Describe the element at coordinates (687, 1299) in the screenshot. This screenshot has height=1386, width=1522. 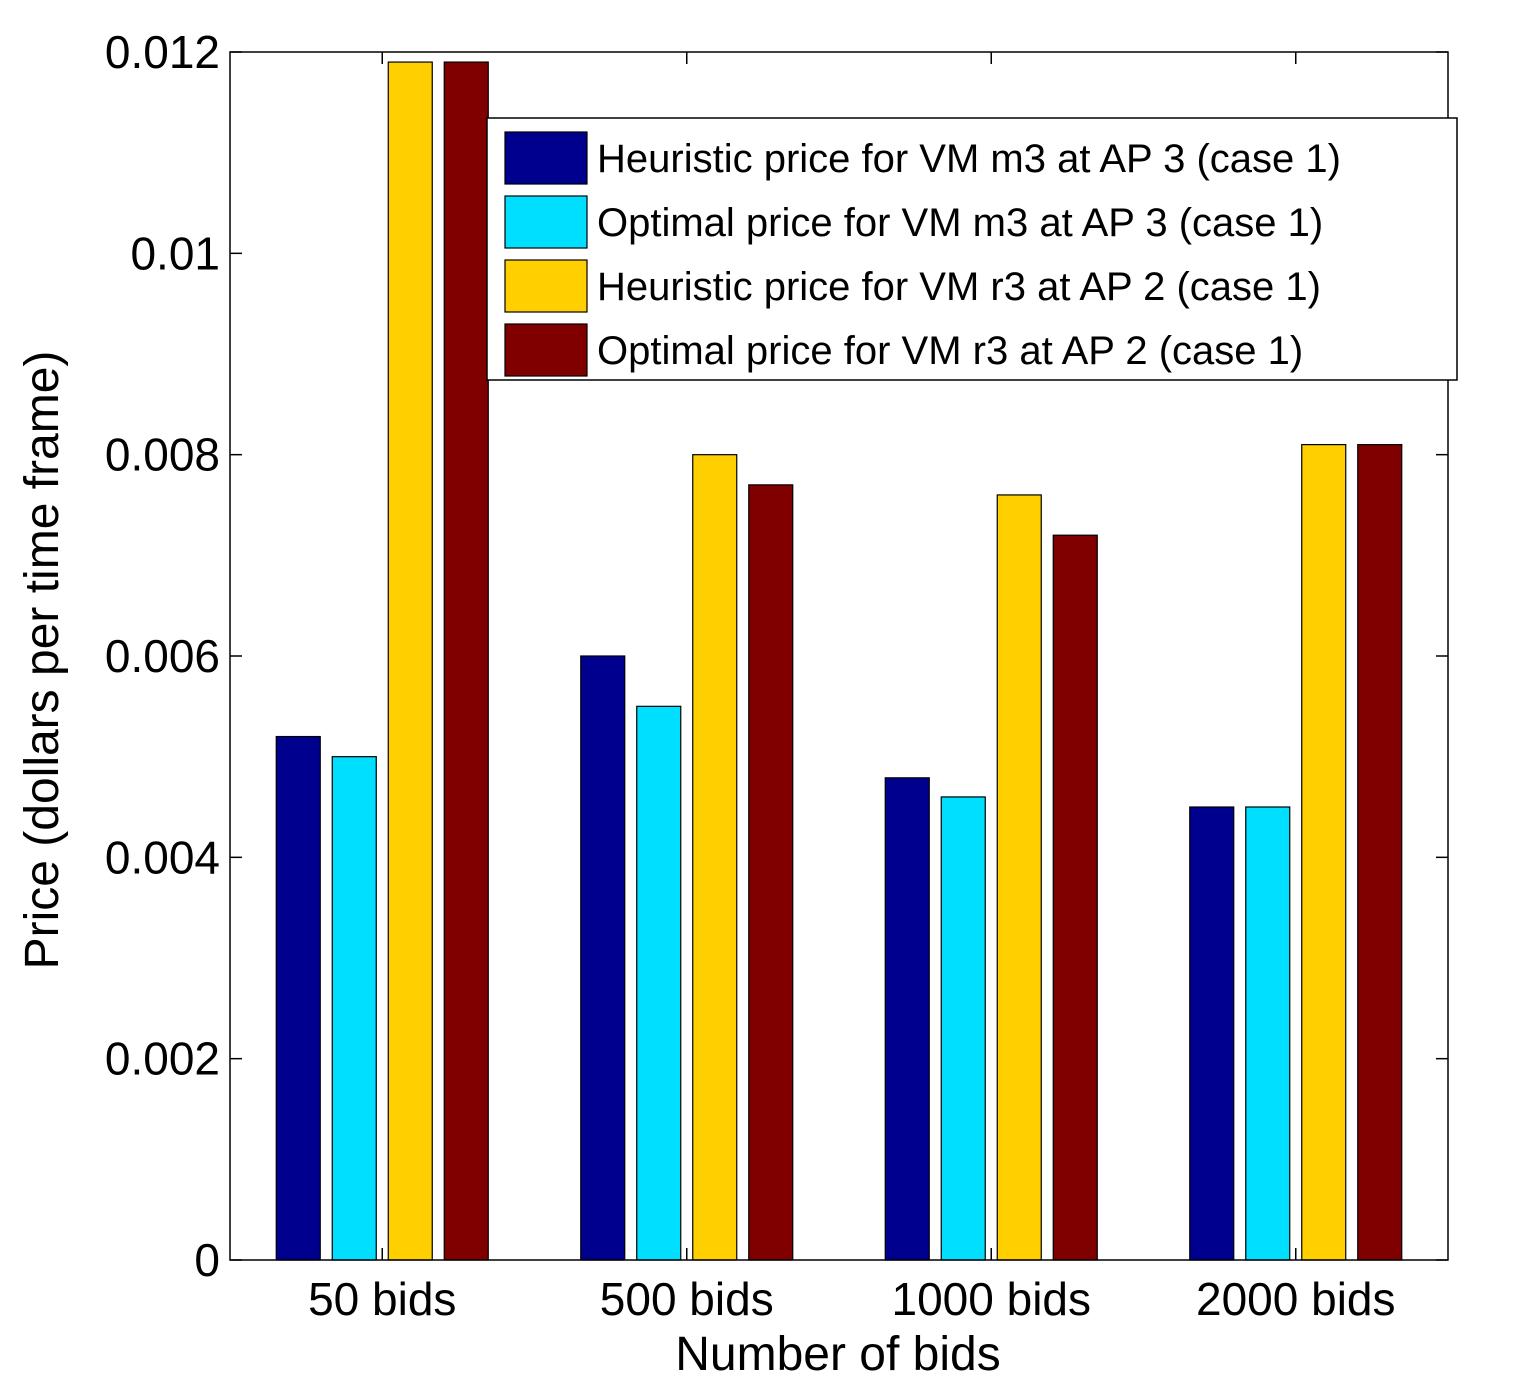
I see `x-tick-label: 500 bids` at that location.